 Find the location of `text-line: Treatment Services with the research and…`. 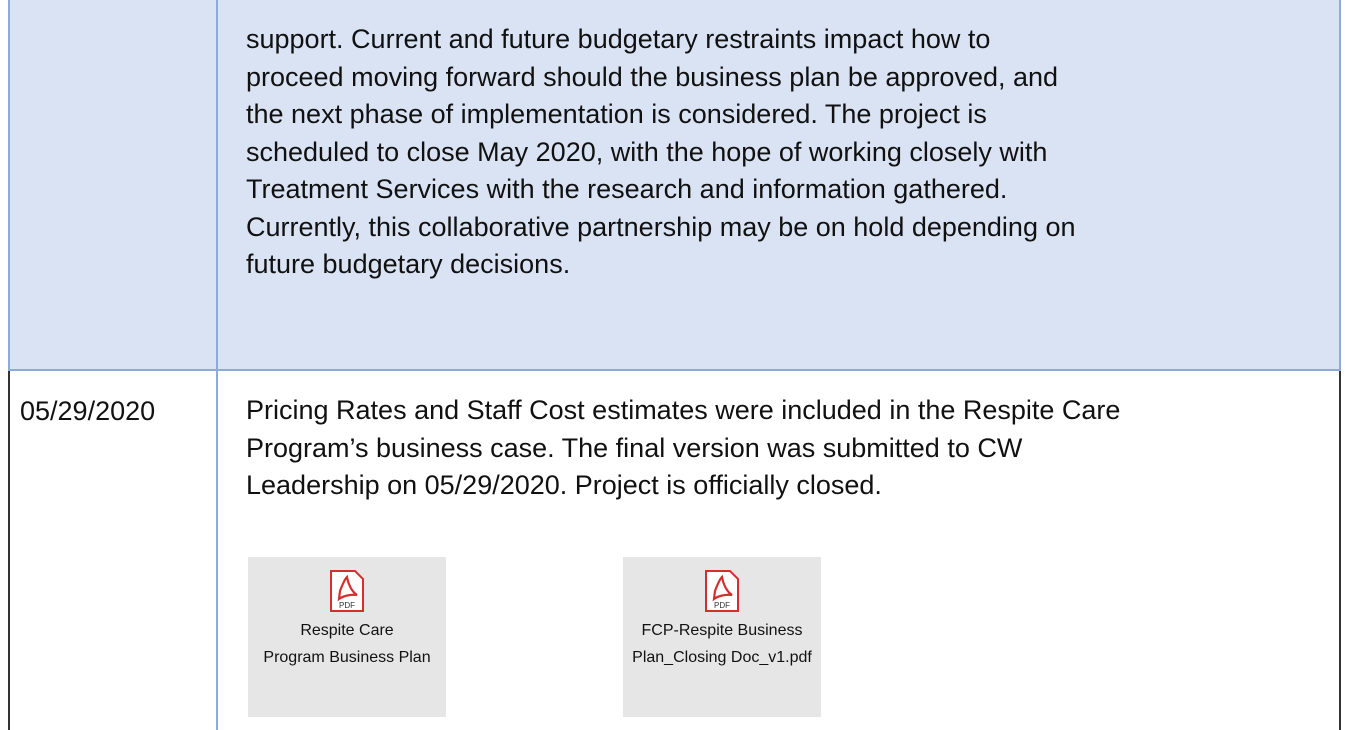

text-line: Treatment Services with the research and… is located at coordinates (627, 189).